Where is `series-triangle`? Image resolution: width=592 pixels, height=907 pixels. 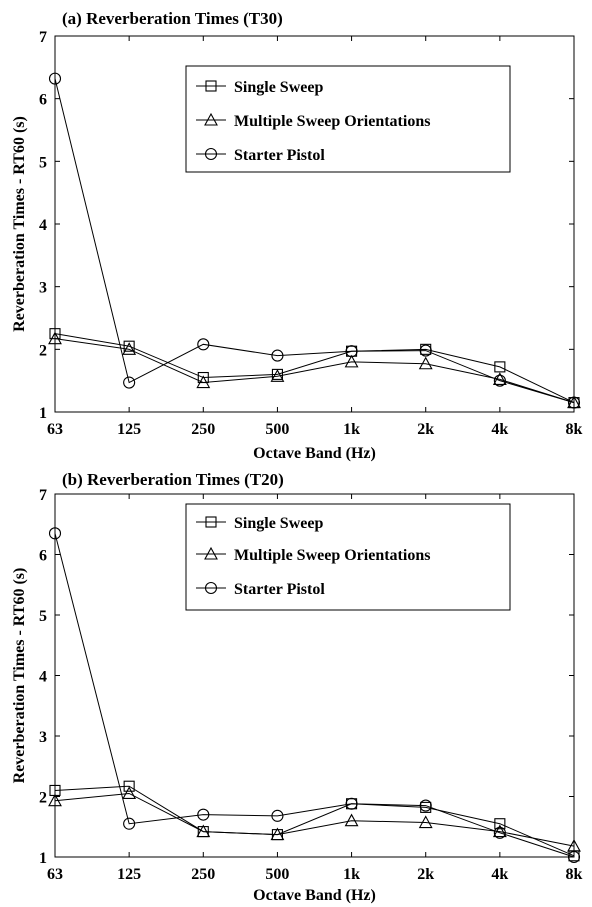
series-triangle is located at coordinates (314, 370).